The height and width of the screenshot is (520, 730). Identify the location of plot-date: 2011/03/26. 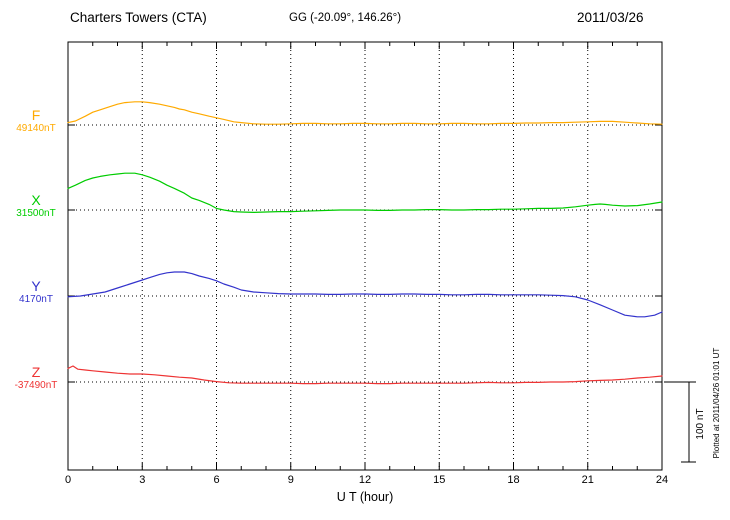
(610, 17).